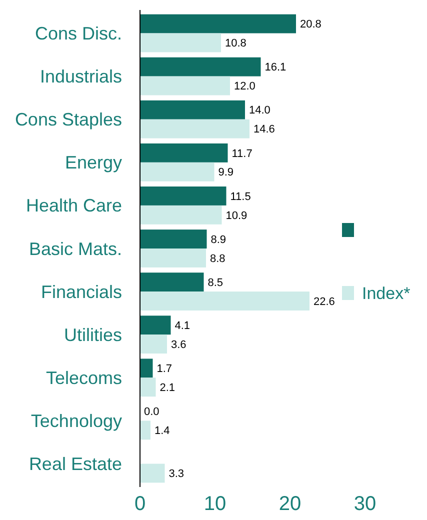 The image size is (427, 520). Describe the element at coordinates (81, 76) in the screenshot. I see `y-tick-label: Industrials` at that location.